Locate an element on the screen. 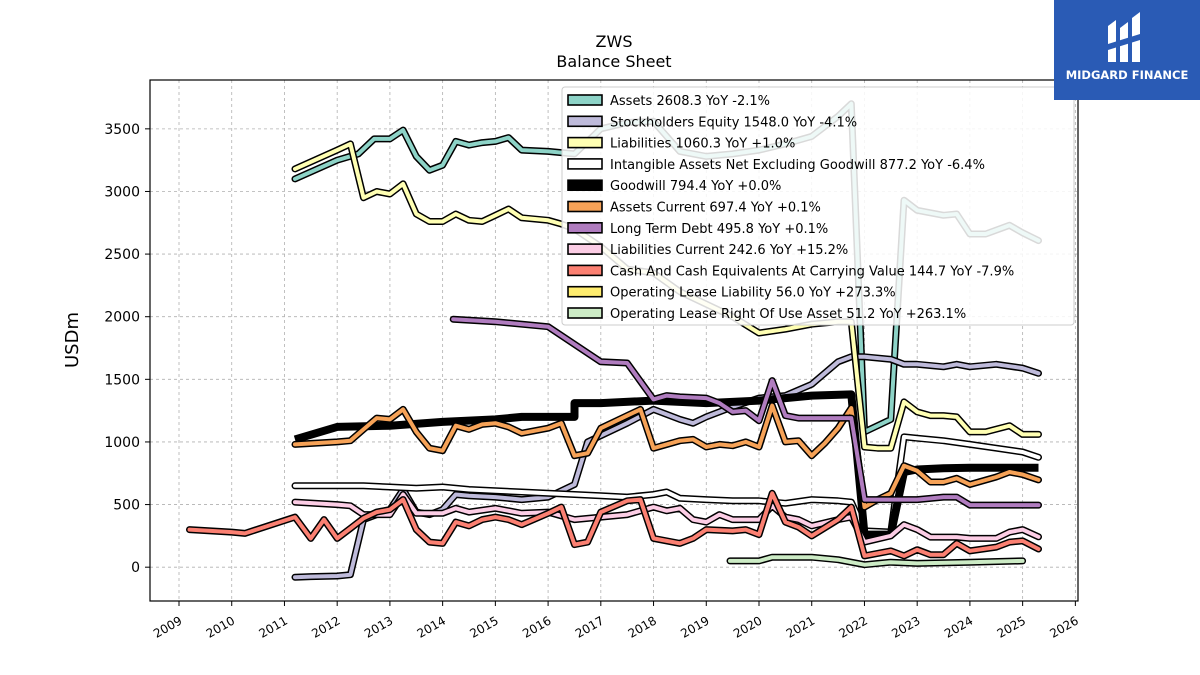  y-tick-label: 1500 is located at coordinates (122, 380).